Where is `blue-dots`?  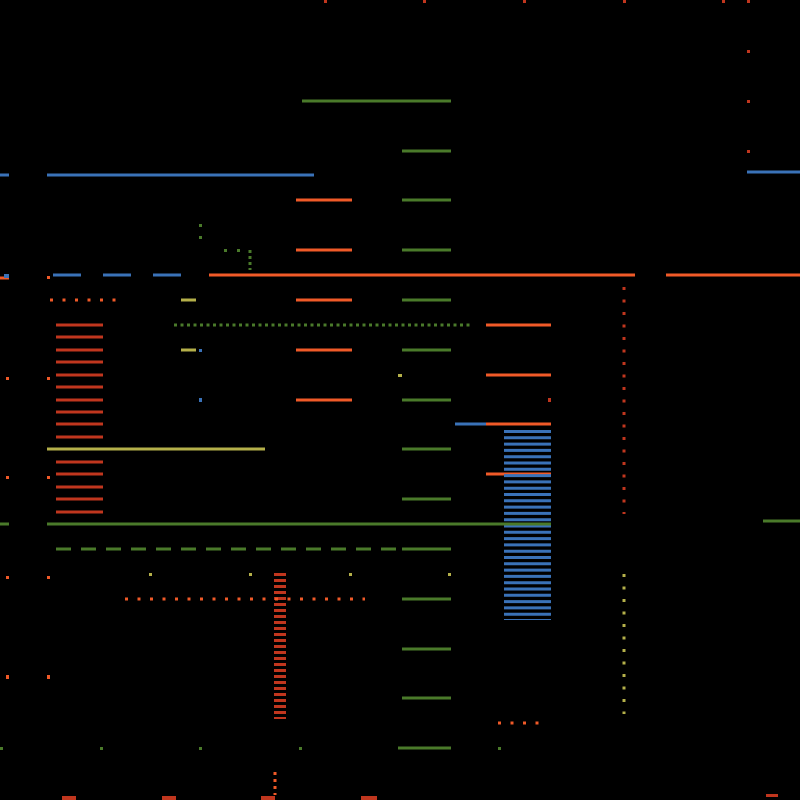 blue-dots is located at coordinates (103, 338).